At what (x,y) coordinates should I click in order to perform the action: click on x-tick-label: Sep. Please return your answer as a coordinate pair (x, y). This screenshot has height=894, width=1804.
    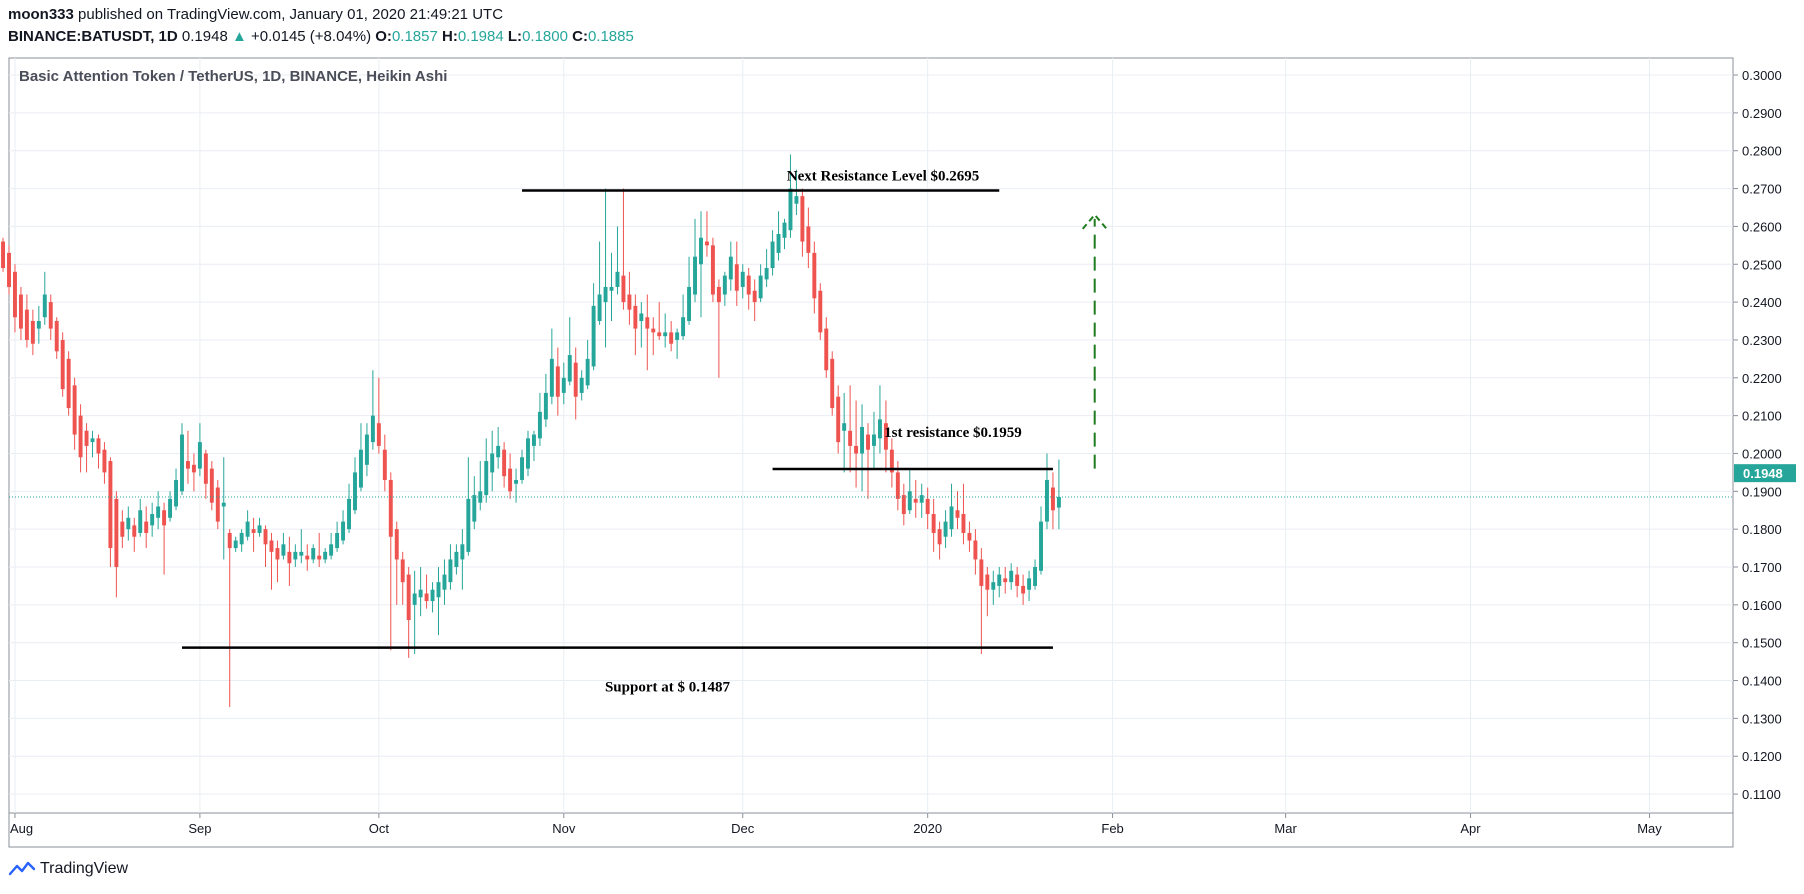
    Looking at the image, I should click on (199, 828).